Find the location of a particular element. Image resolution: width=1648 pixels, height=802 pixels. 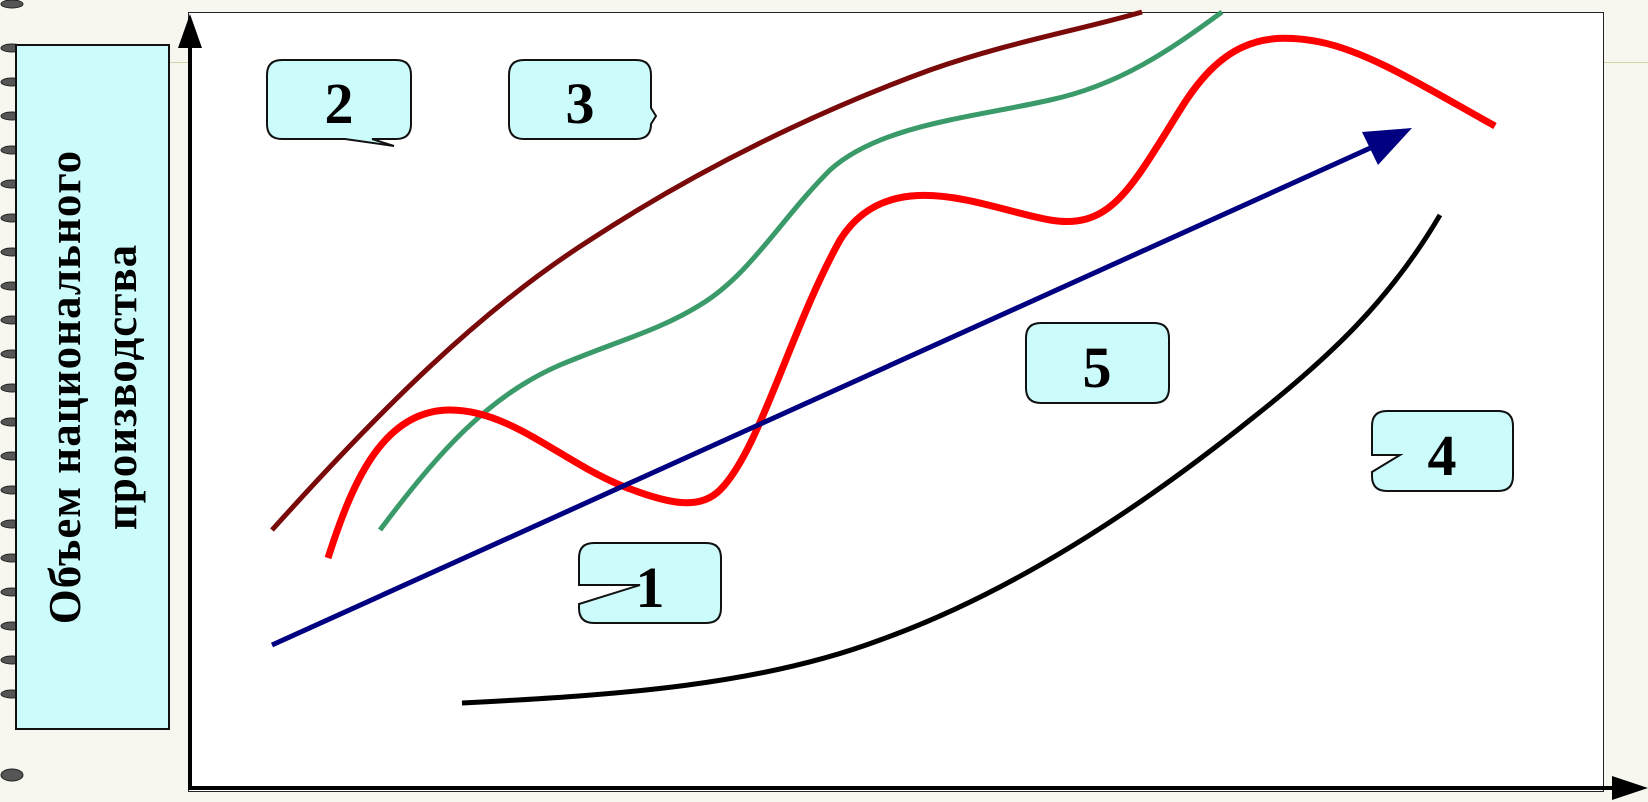

callout-2-text: 2 is located at coordinates (339, 103).